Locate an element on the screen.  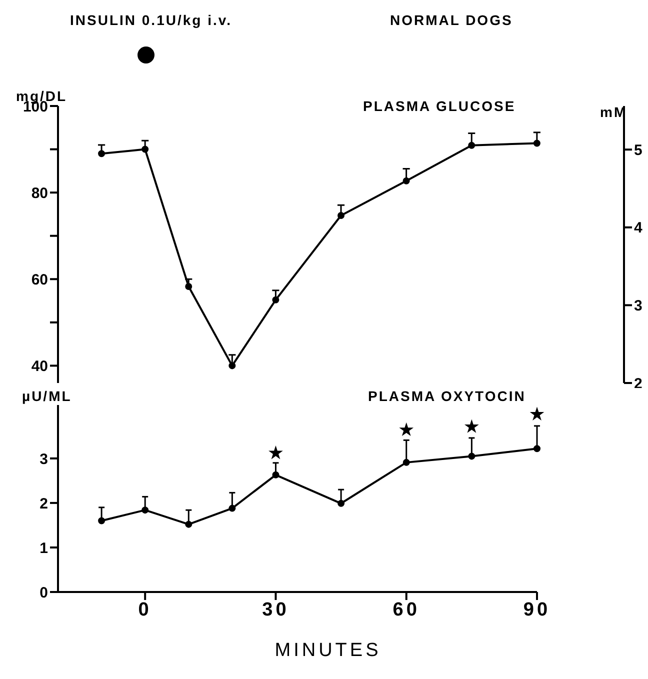
y2-tick-label: 3 is located at coordinates (638, 306).